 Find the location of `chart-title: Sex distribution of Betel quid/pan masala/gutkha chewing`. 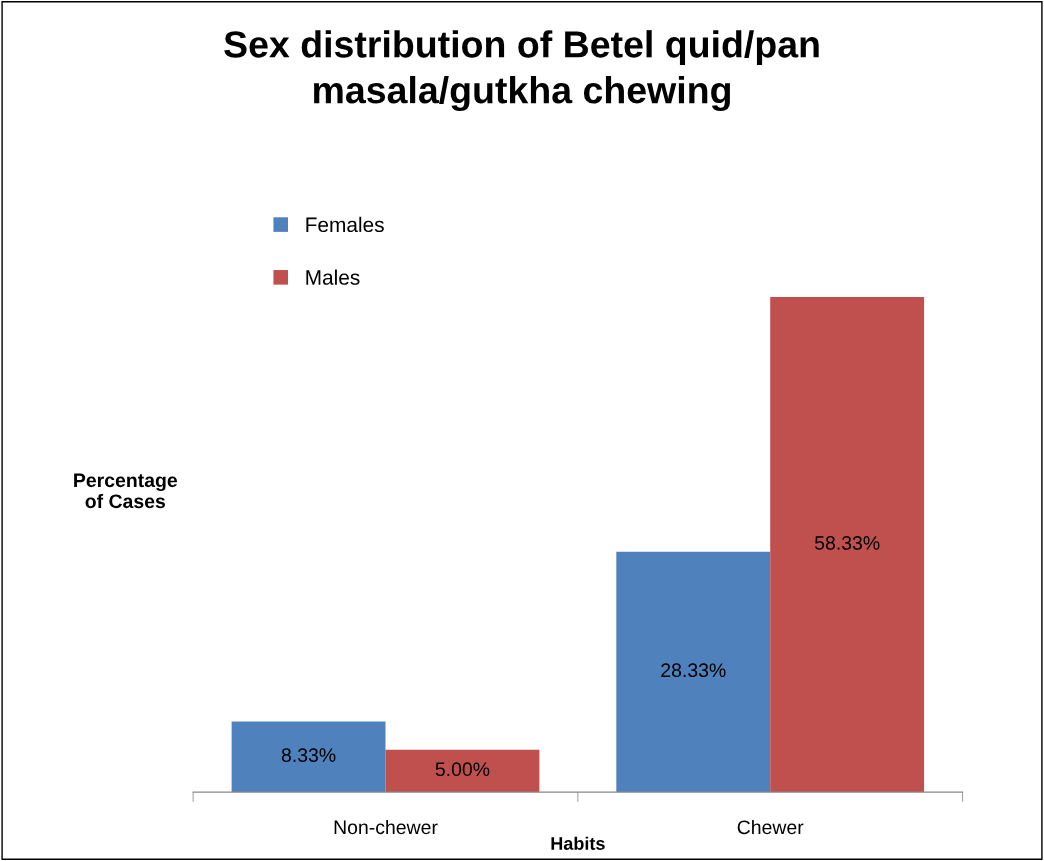

chart-title: Sex distribution of Betel quid/pan masala/gutkha chewing is located at coordinates (521, 71).